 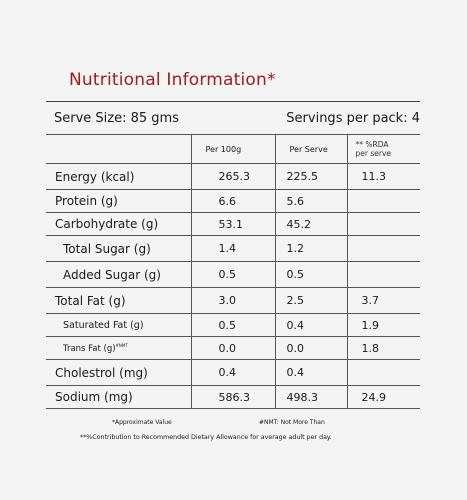 What do you see at coordinates (119, 248) in the screenshot?
I see `row-label: Total Sugar (g)` at bounding box center [119, 248].